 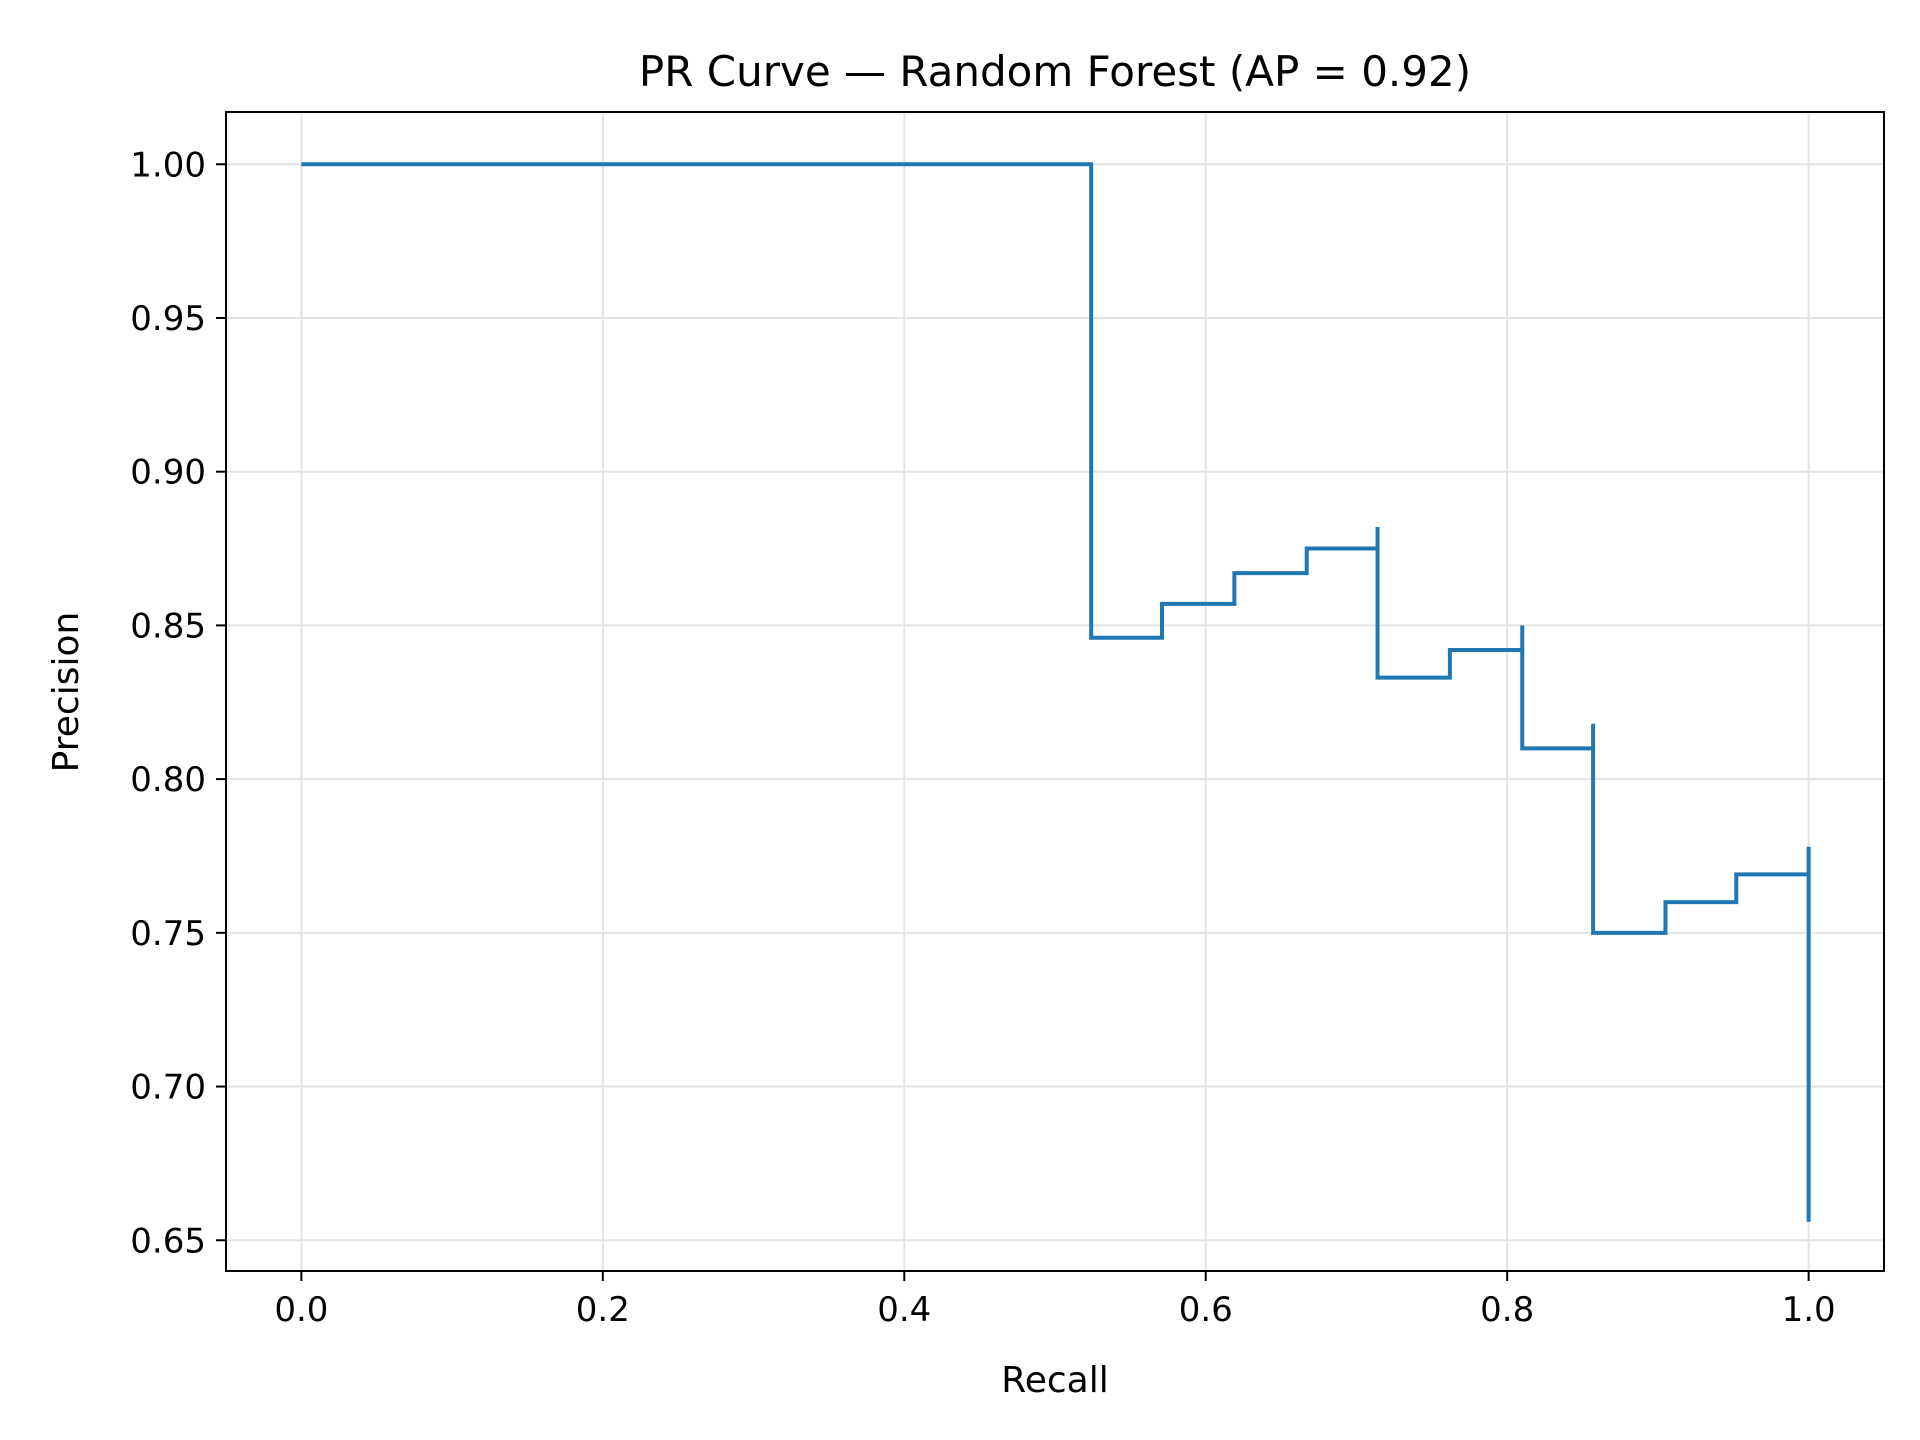 I want to click on x-tick-label: 0.2, so click(x=603, y=1310).